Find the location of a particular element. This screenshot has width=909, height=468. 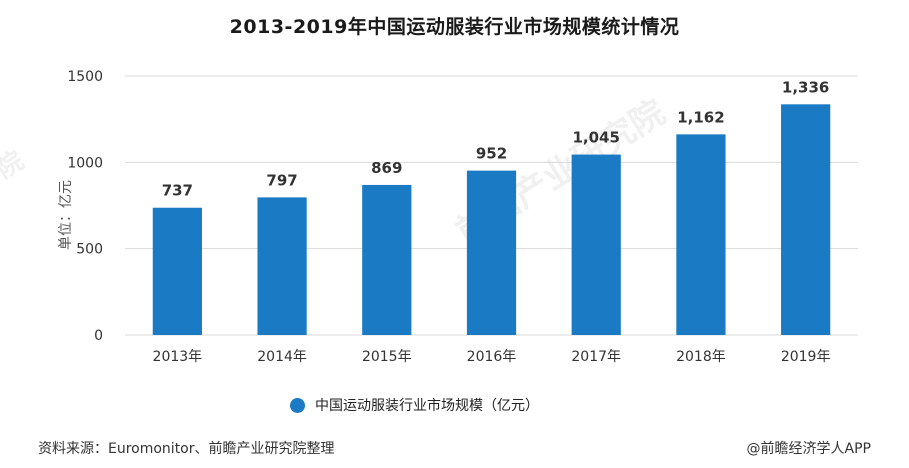

x-tick-label: 2018年 is located at coordinates (701, 357).